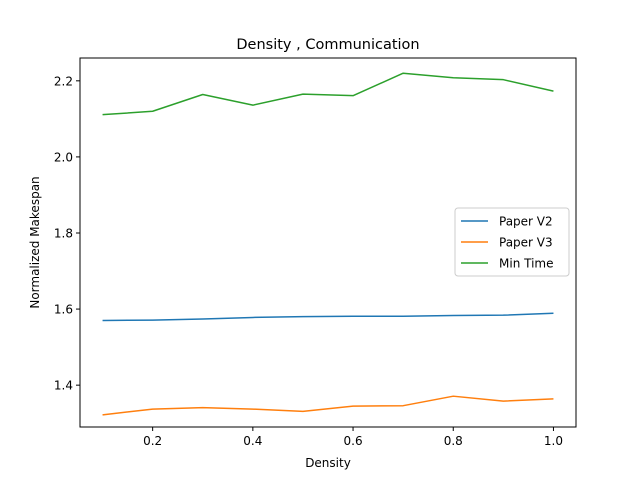  Describe the element at coordinates (453, 441) in the screenshot. I see `x-tick-label: 0.8` at that location.